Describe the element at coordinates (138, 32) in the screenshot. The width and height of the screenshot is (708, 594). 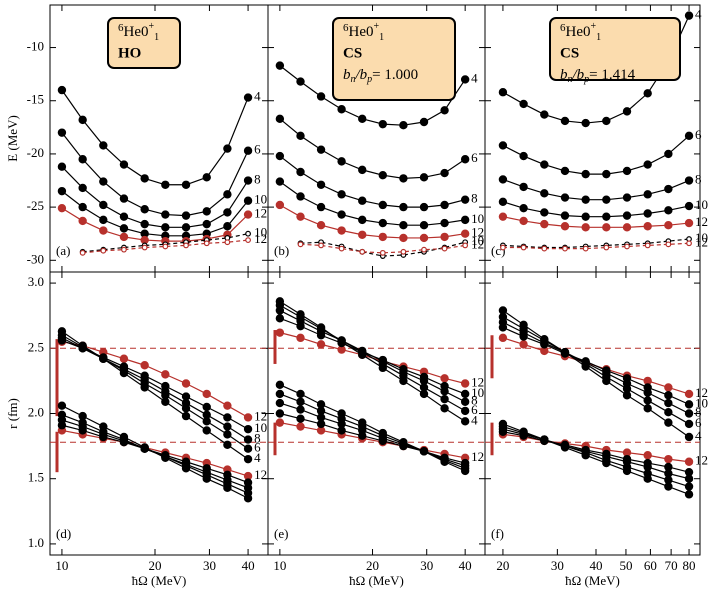
I see `box-line: 6He0+1` at that location.